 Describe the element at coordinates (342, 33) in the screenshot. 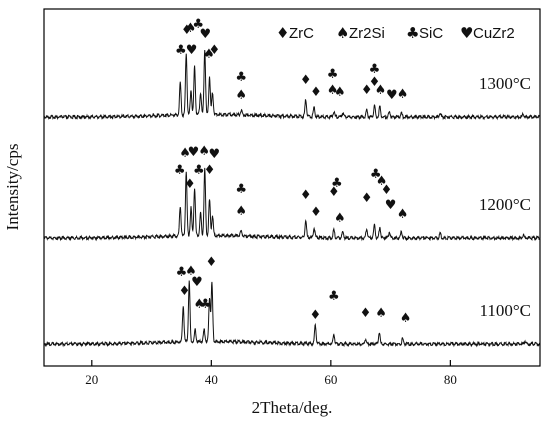

I see `legend-symbol: ♠` at that location.